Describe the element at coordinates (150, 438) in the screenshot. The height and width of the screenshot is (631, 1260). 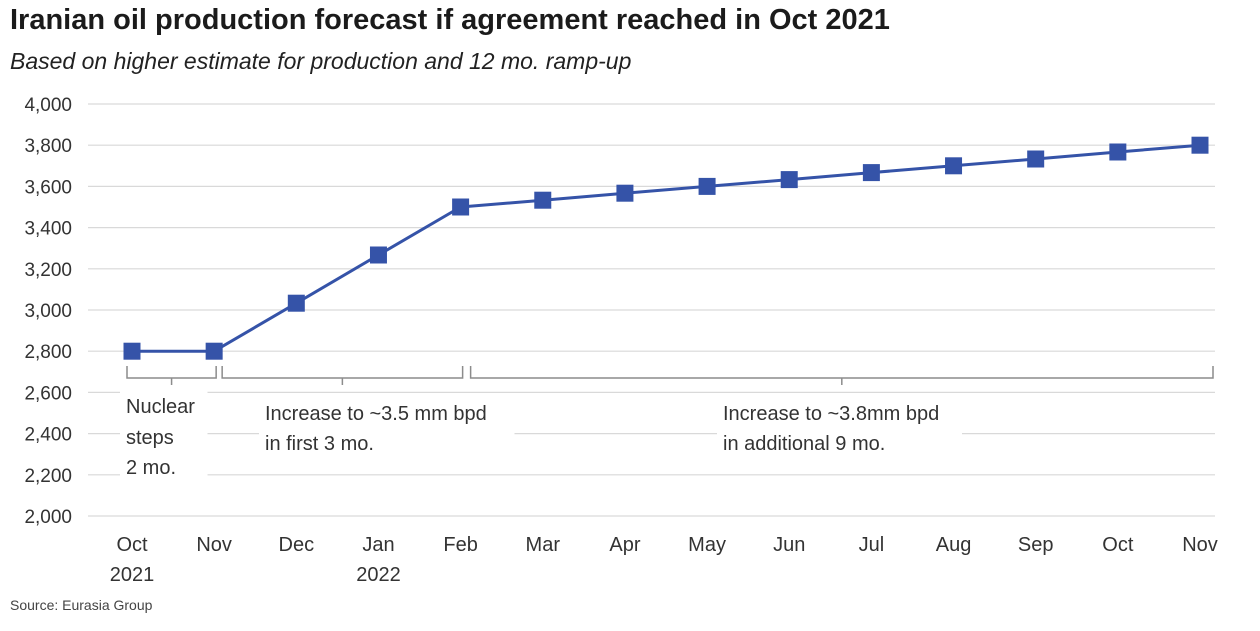
I see `annotation-text: steps` at that location.